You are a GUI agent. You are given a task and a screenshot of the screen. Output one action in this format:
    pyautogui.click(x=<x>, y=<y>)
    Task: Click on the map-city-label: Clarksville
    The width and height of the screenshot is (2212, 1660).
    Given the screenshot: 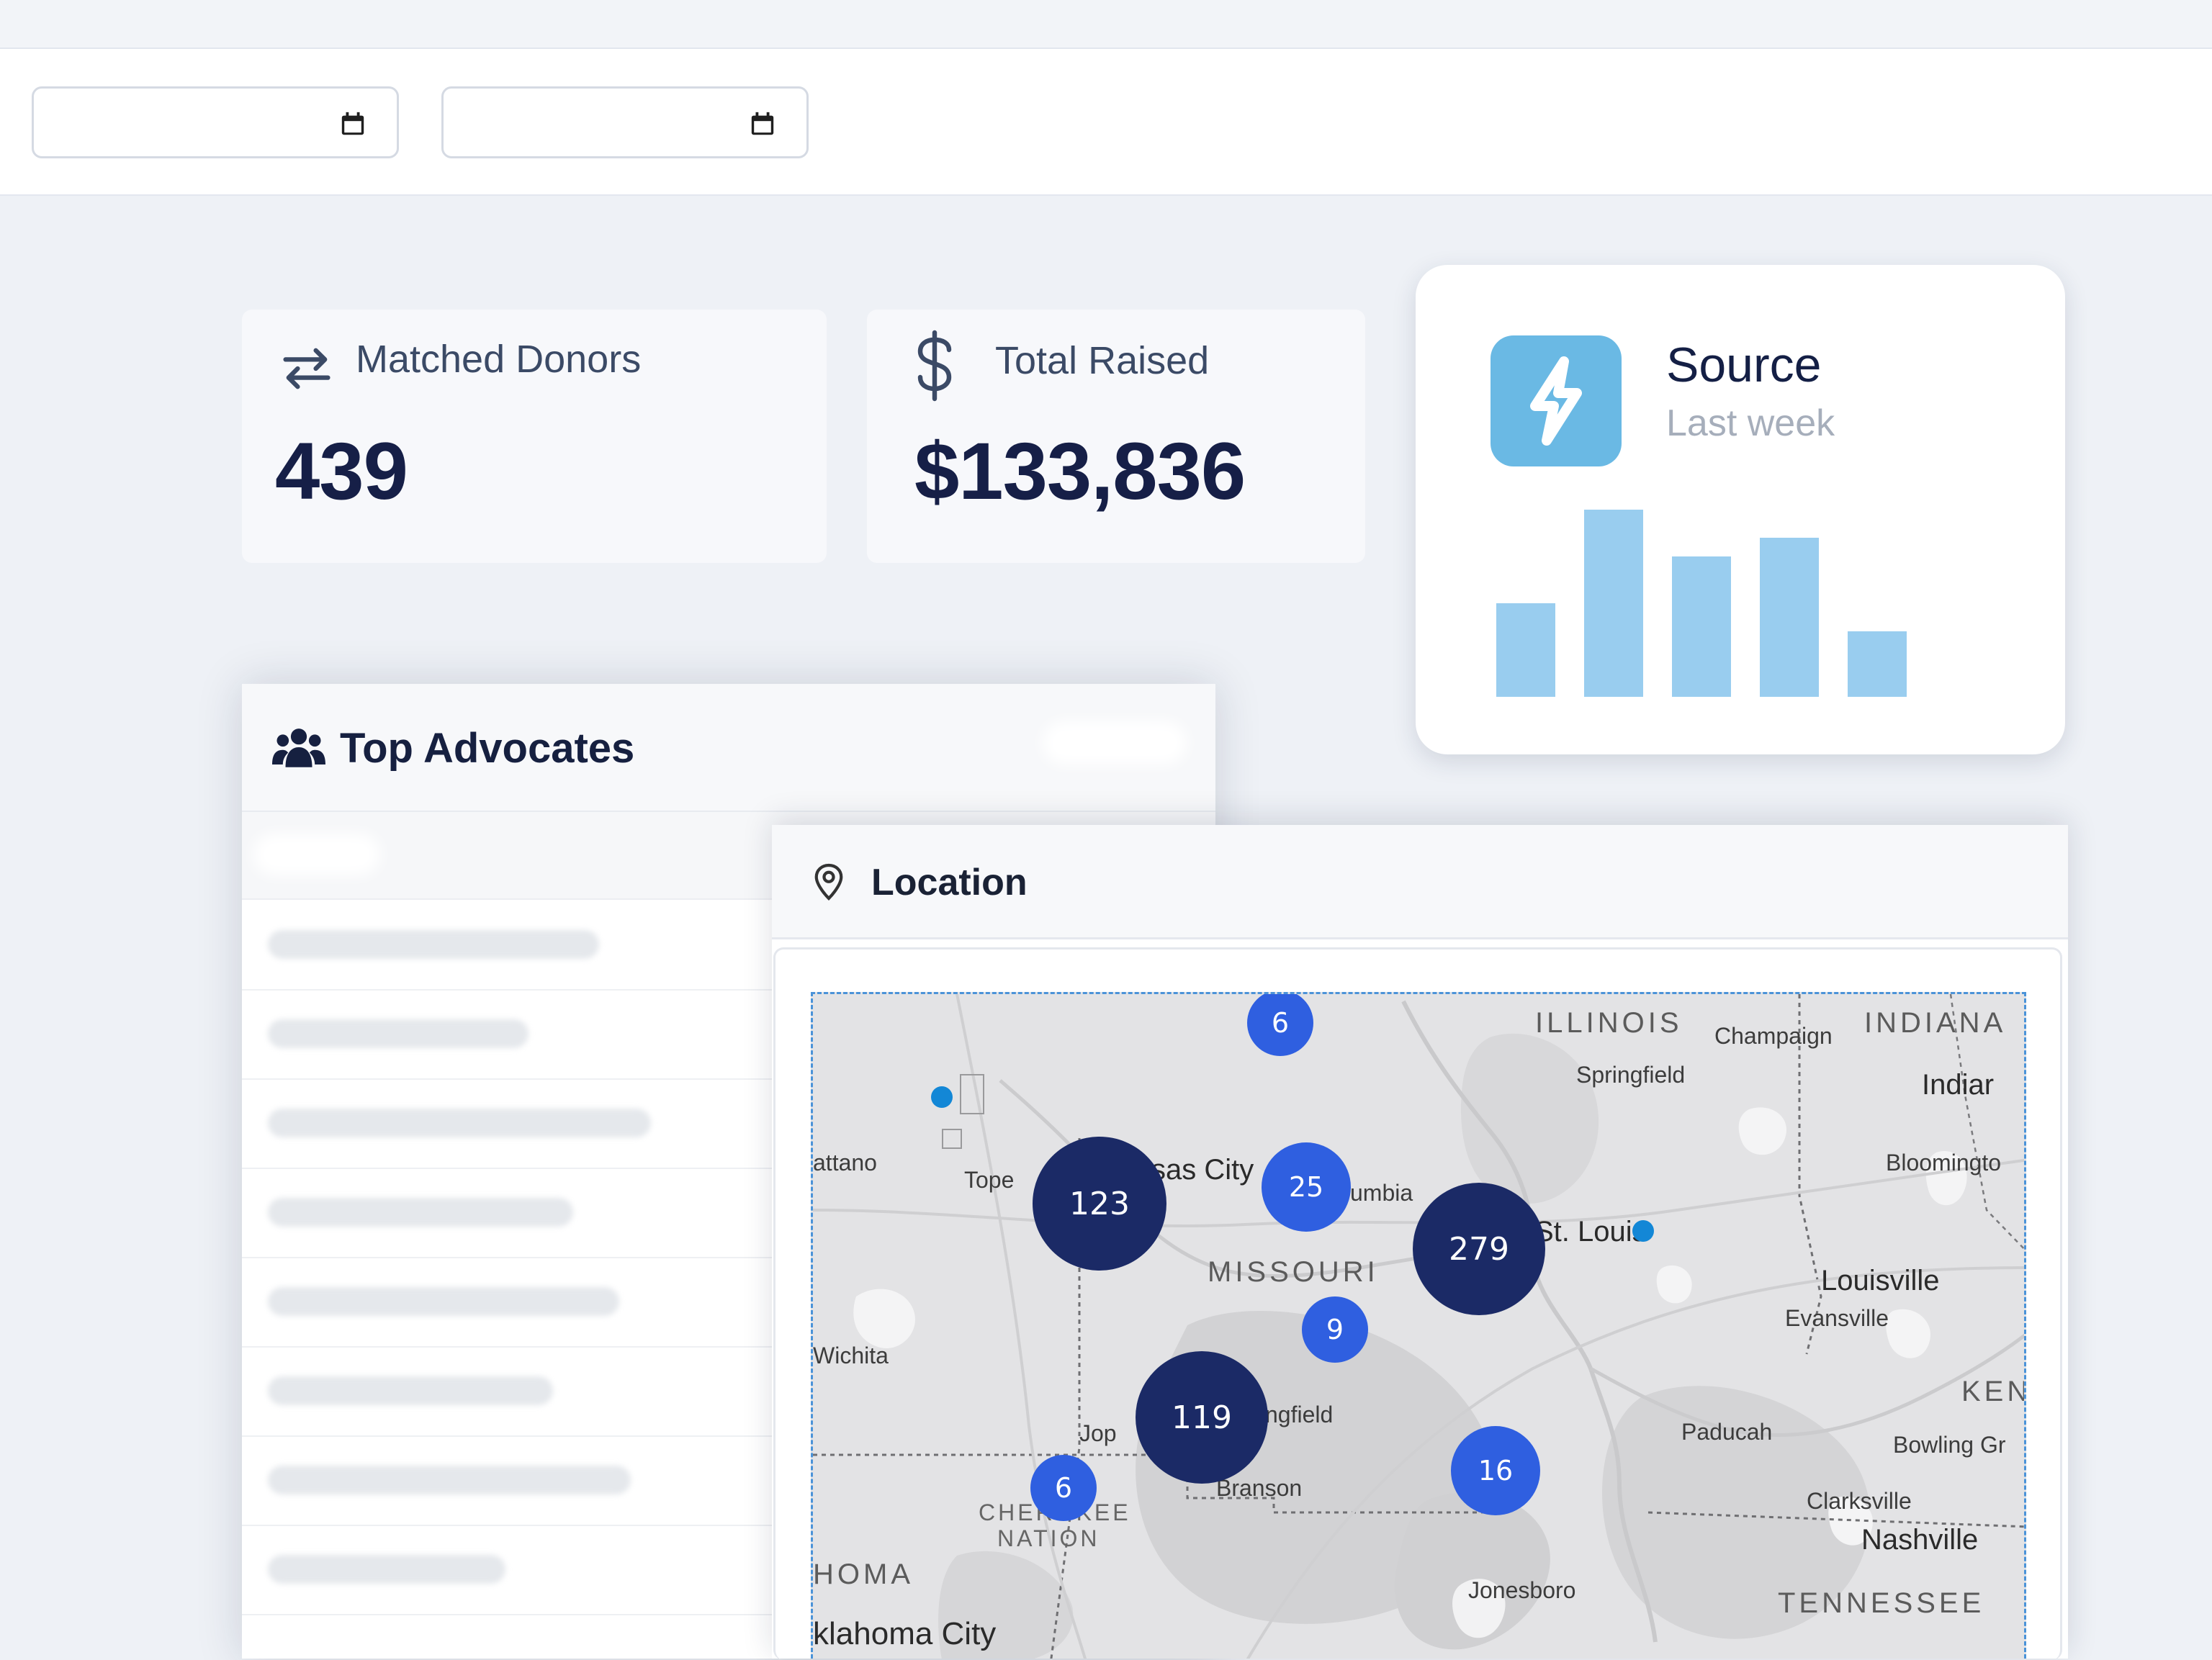 What is the action you would take?
    pyautogui.click(x=1860, y=1501)
    